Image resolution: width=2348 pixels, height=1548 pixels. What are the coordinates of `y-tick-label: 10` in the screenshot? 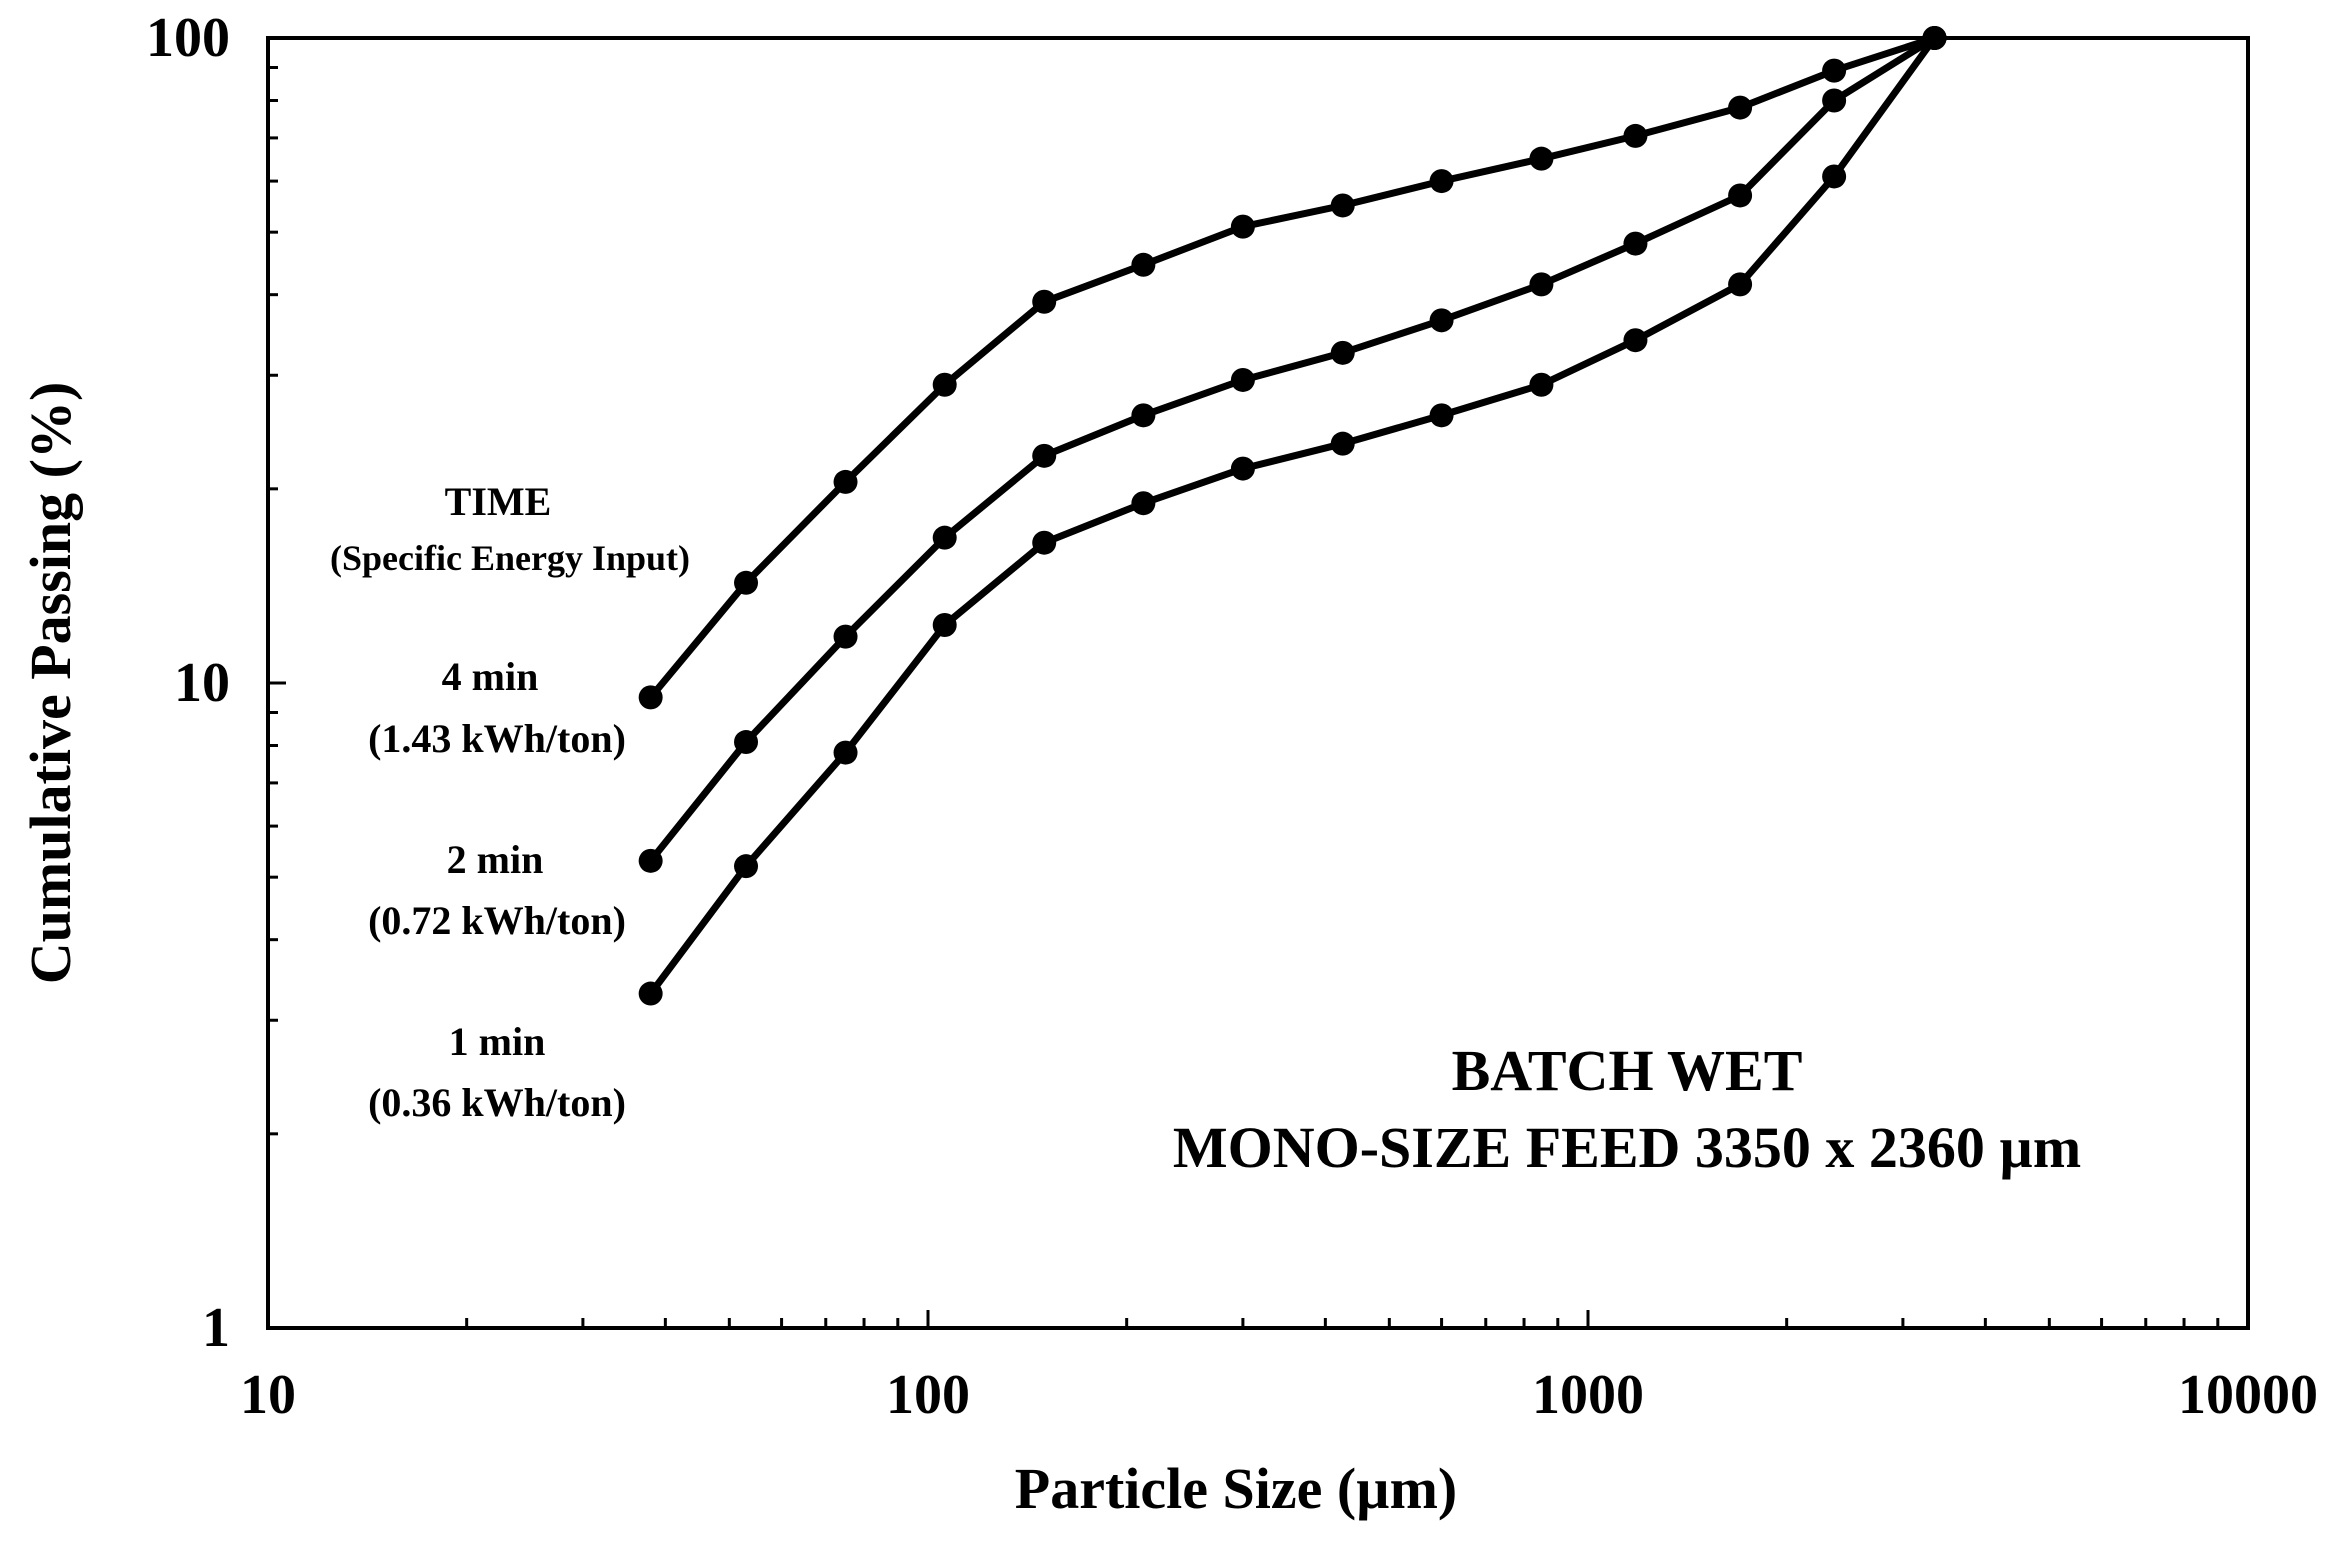 It's located at (202, 683).